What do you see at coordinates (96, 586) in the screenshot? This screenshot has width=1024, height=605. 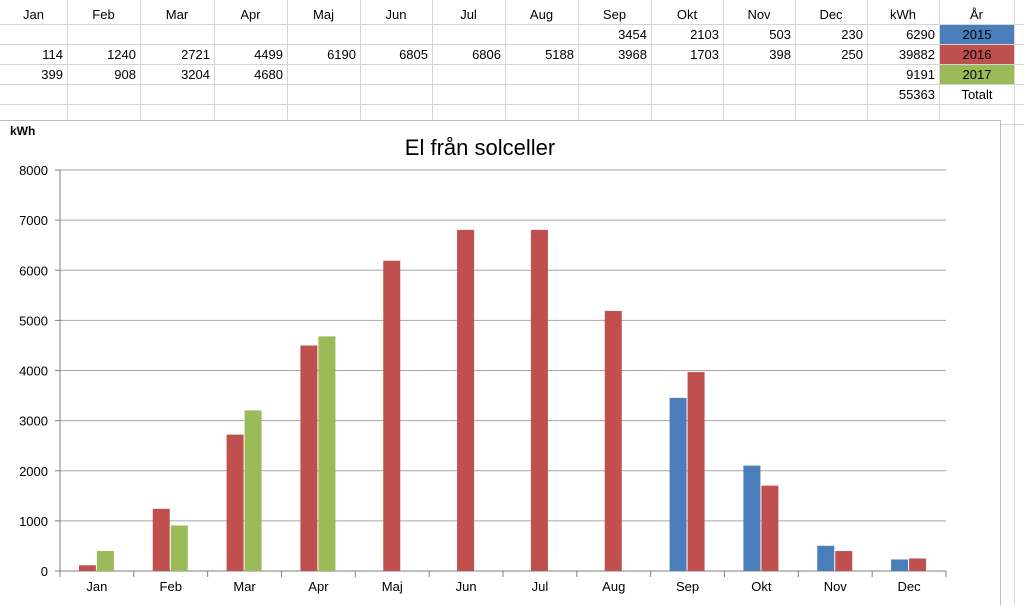 I see `x-tick-label: Jan` at bounding box center [96, 586].